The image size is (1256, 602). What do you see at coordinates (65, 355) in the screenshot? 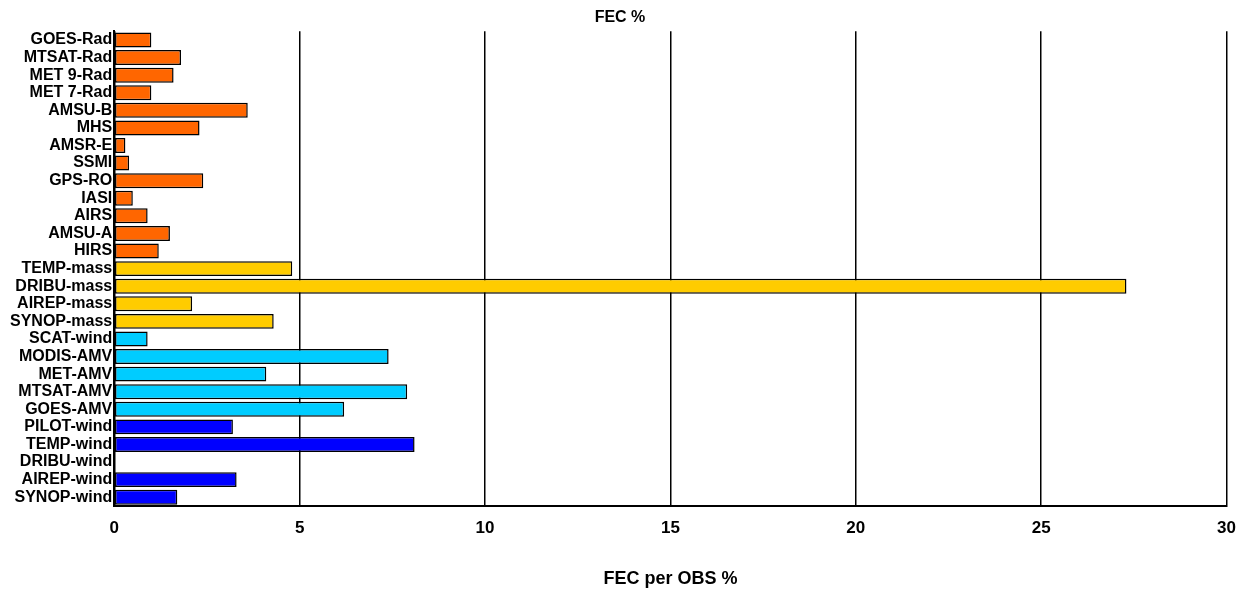
I see `y-tick-label: MODIS-AMV` at bounding box center [65, 355].